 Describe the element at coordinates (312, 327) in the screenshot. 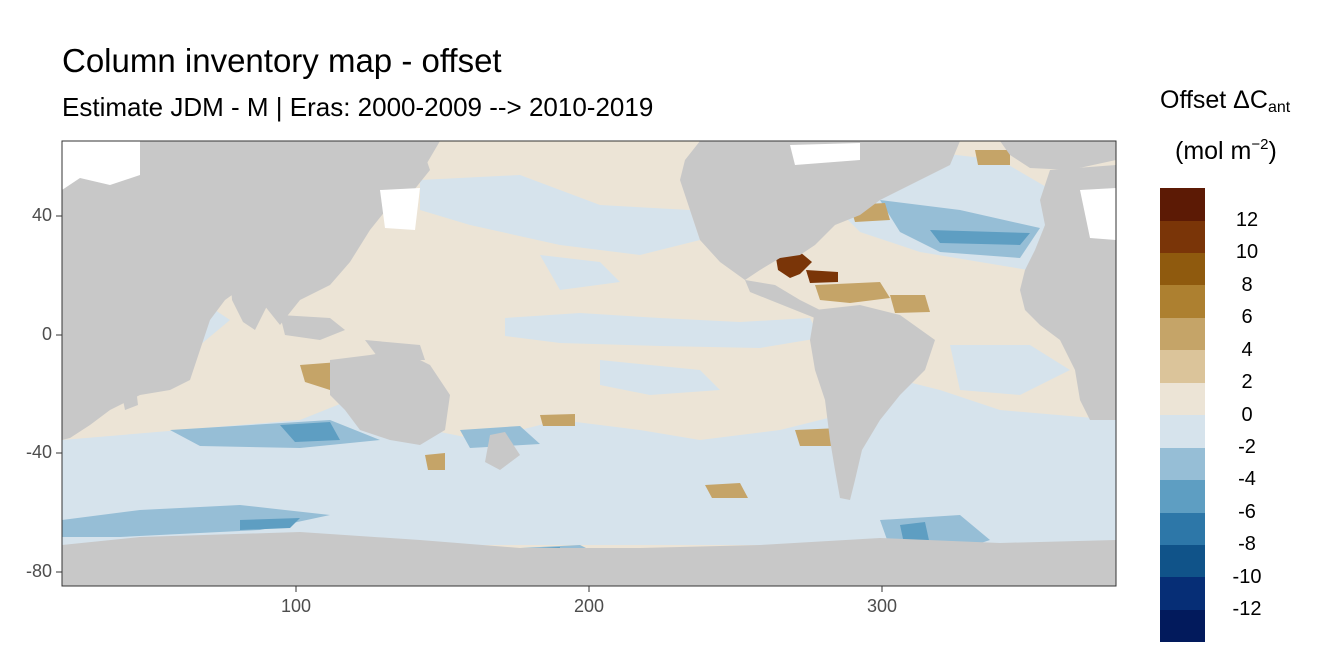

I see `indonesia` at that location.